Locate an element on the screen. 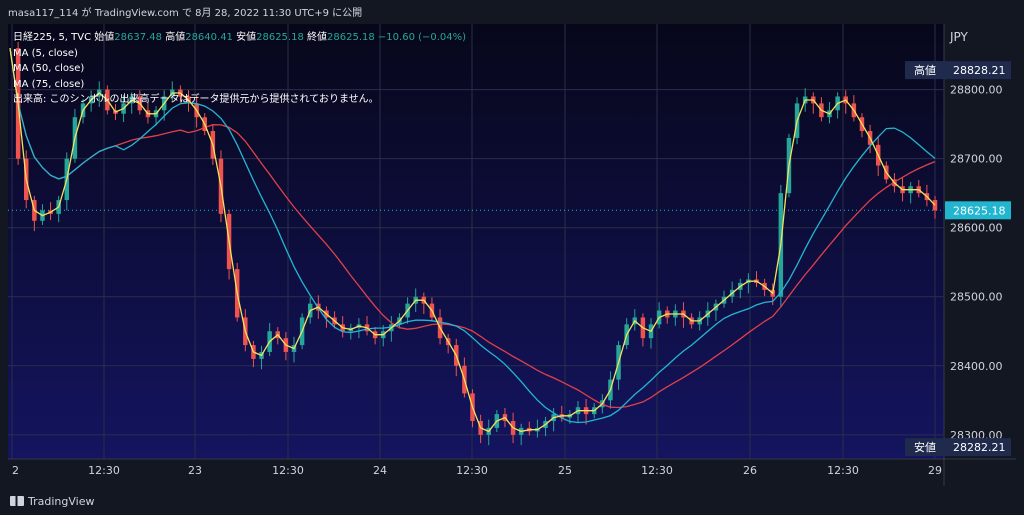  legend-high-value: 28640.41 is located at coordinates (209, 37).